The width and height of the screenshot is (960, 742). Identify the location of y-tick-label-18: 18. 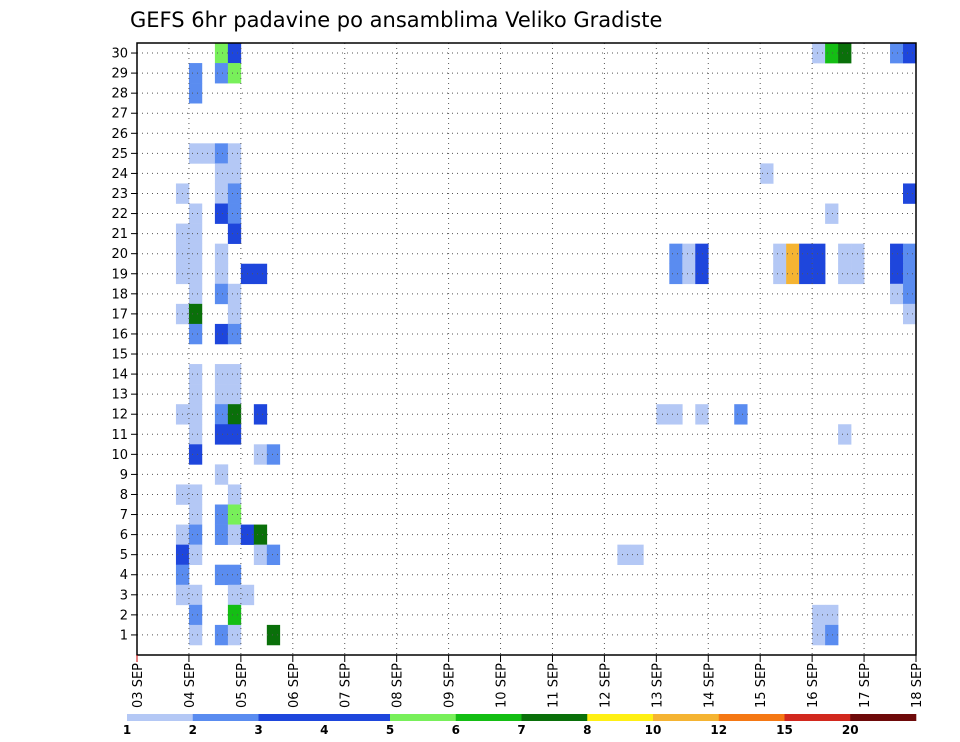
(119, 294).